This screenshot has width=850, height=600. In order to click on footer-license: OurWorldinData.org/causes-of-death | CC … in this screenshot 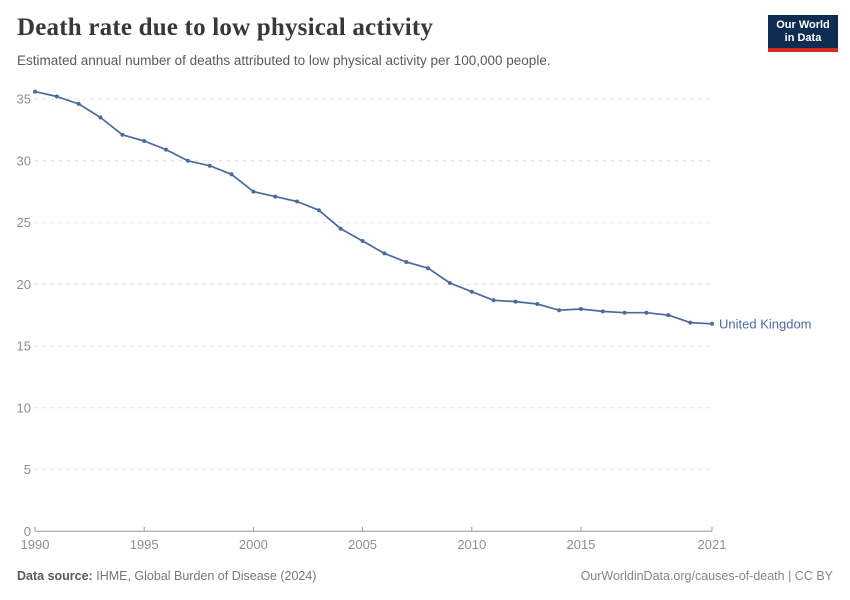, I will do `click(706, 576)`.